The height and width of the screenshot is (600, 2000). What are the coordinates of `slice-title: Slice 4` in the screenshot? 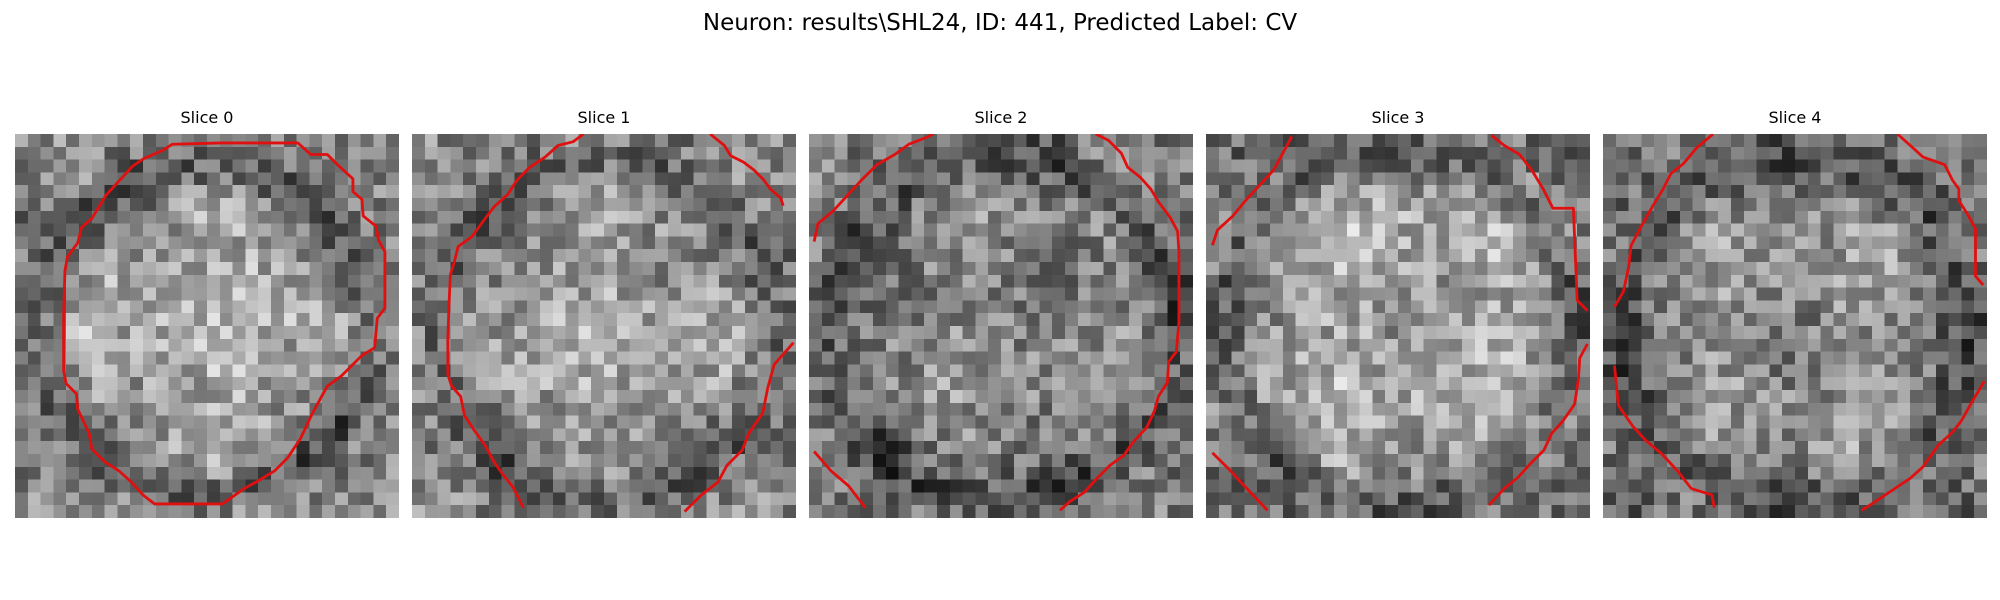 It's located at (1795, 118).